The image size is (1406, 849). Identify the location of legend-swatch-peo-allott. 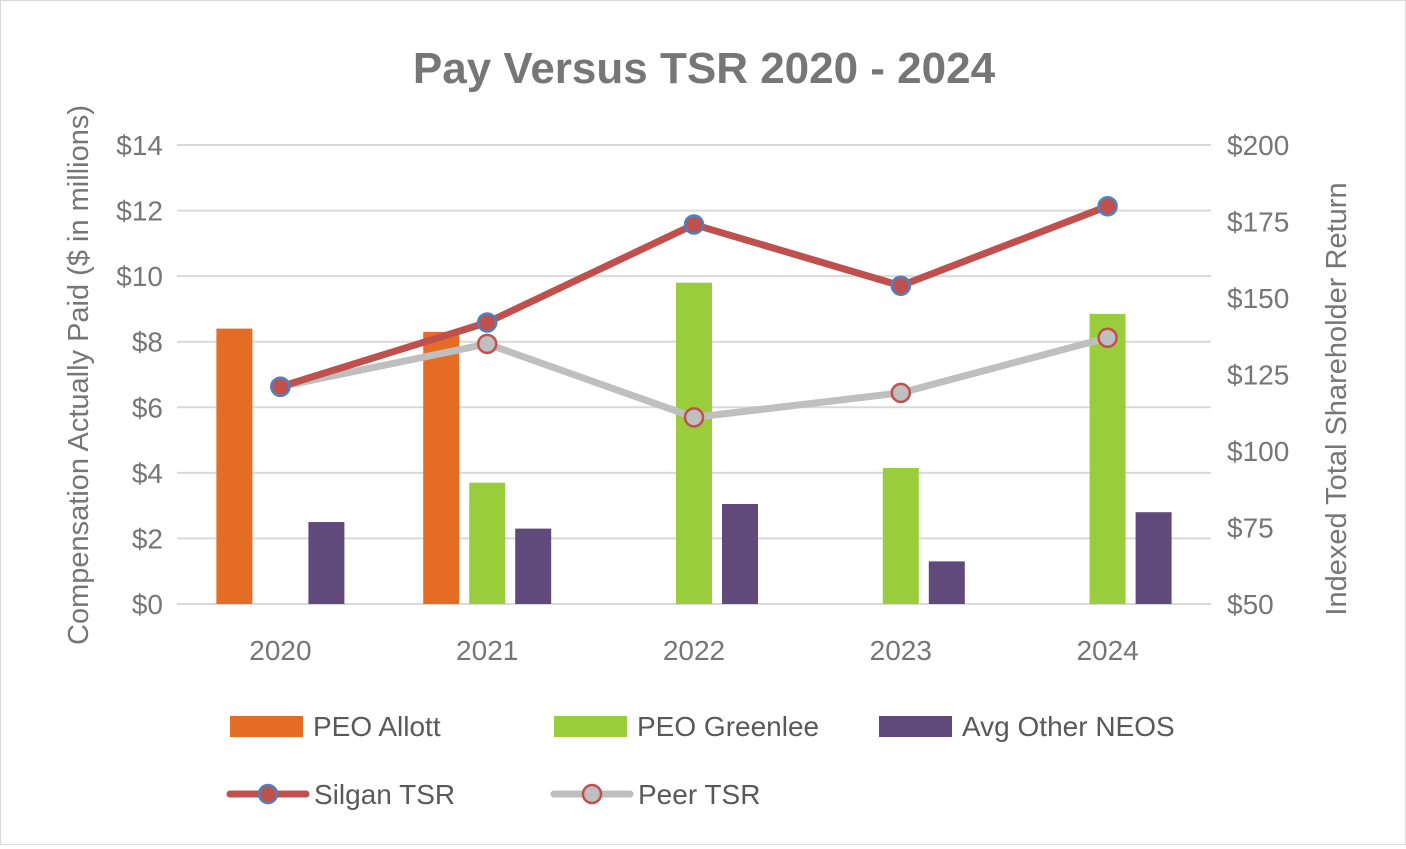
(266, 726).